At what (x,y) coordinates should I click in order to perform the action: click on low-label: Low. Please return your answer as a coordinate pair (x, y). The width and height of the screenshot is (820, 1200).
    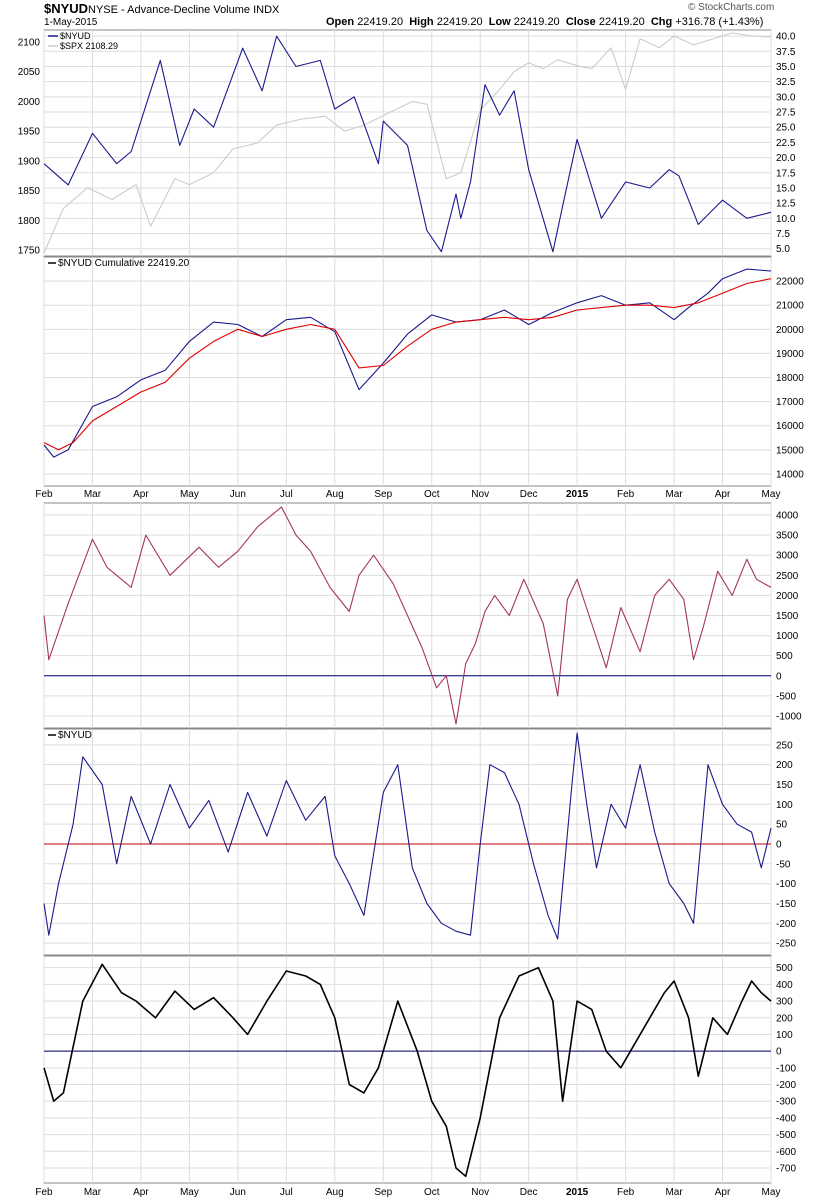
    Looking at the image, I should click on (499, 22).